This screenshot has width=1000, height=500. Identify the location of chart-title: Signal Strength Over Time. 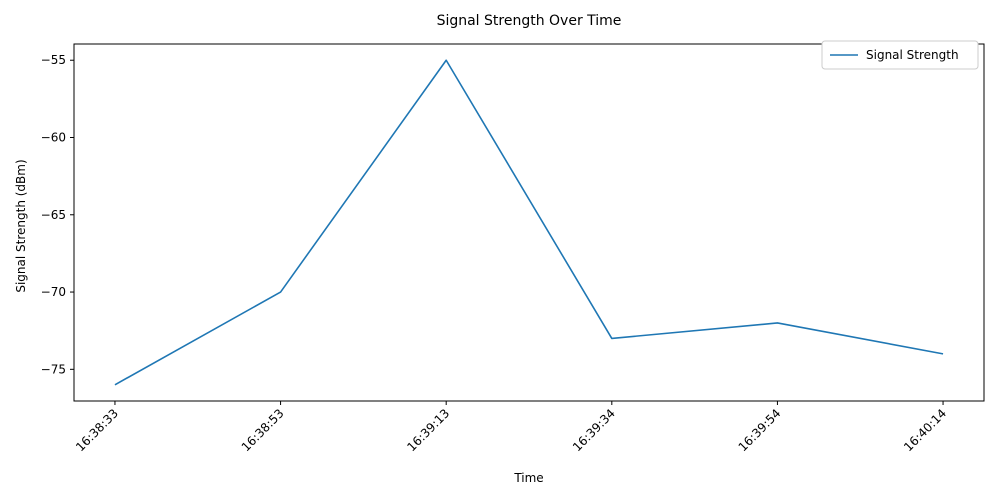
(529, 21).